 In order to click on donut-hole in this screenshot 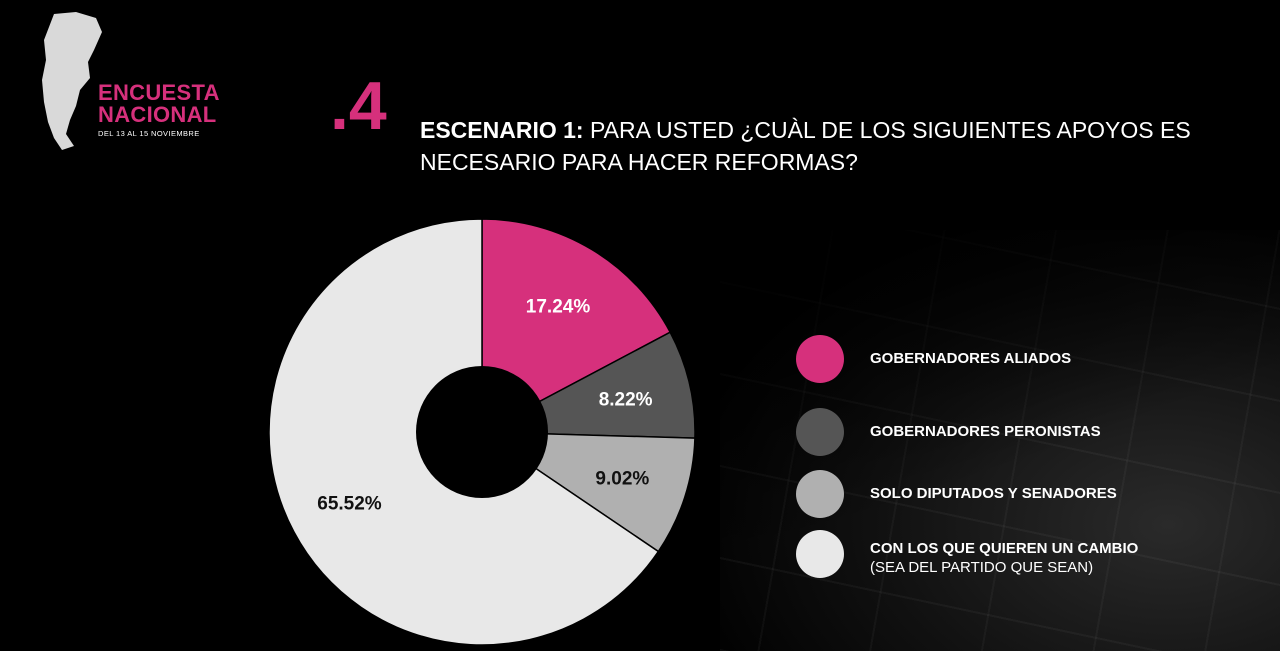, I will do `click(482, 432)`.